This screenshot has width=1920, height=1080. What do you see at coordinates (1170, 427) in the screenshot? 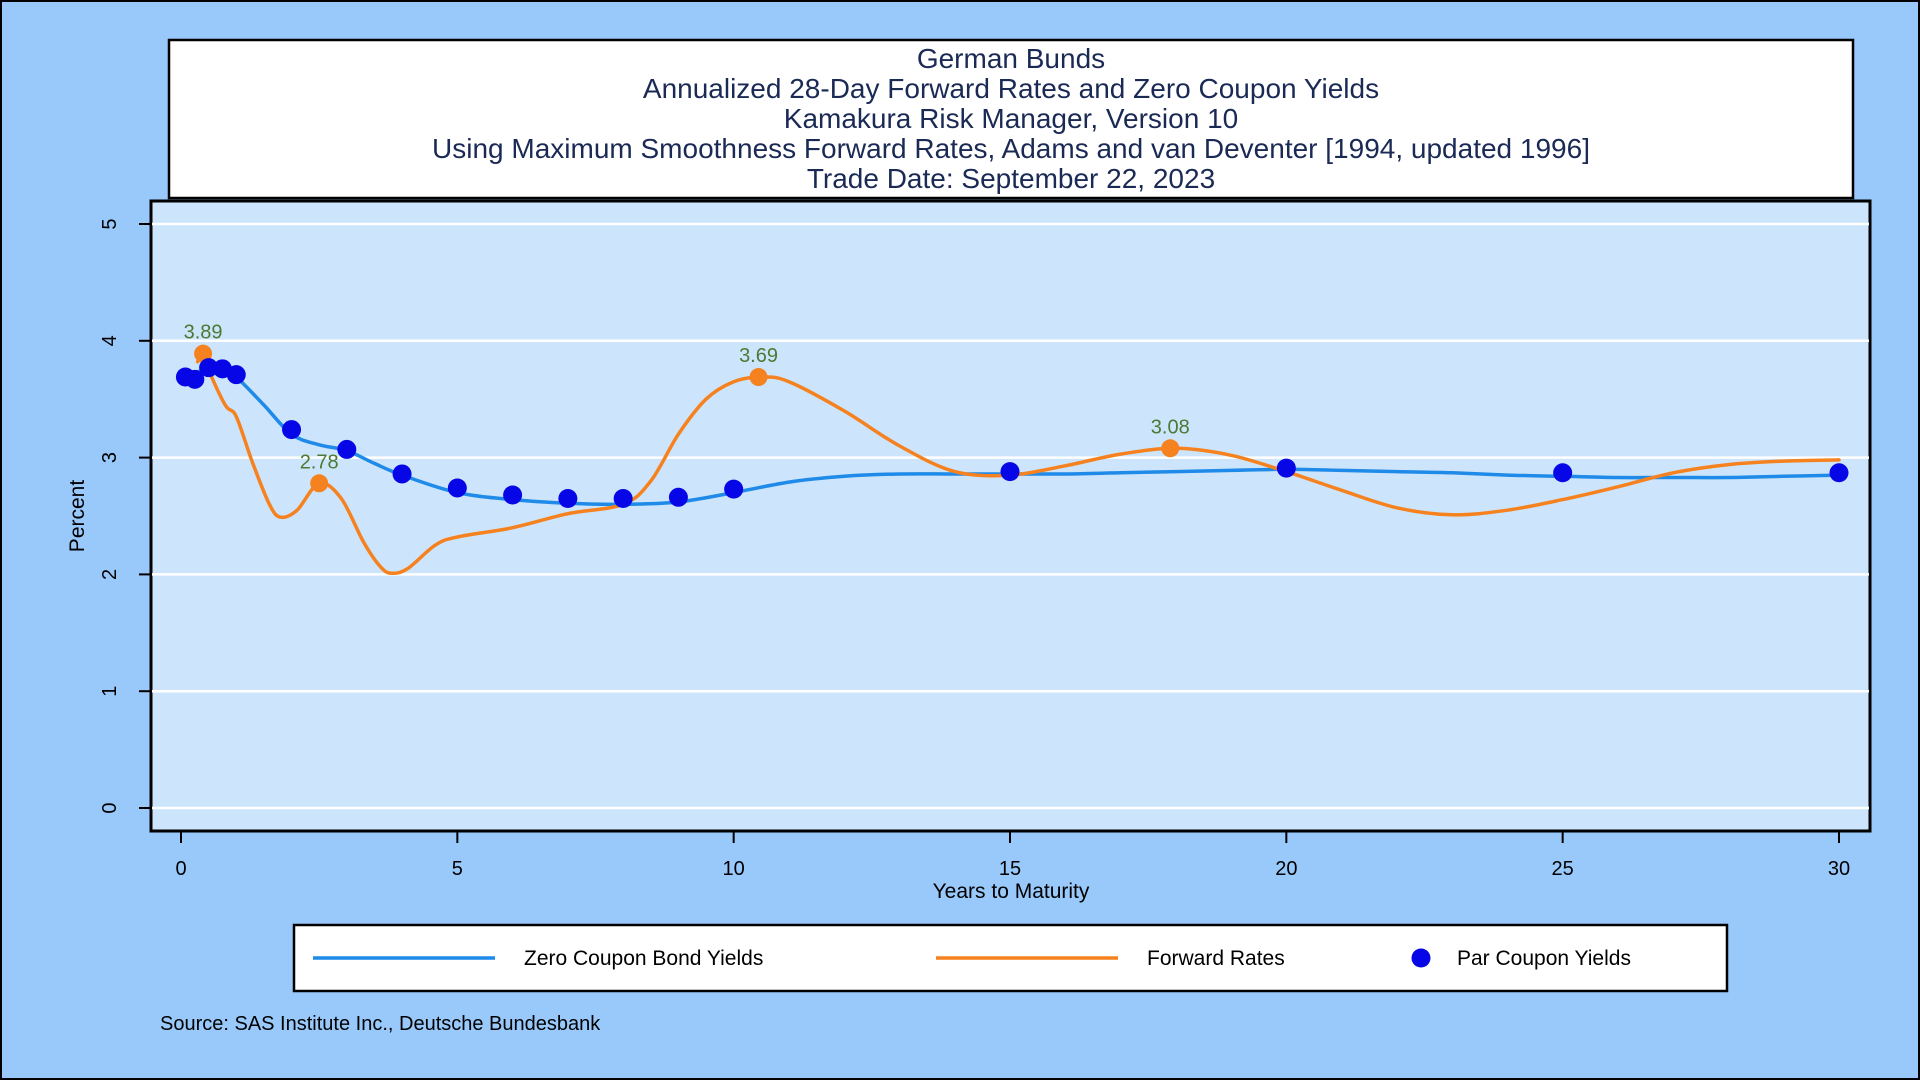
I see `forward-rate-label-3: 3.08` at bounding box center [1170, 427].